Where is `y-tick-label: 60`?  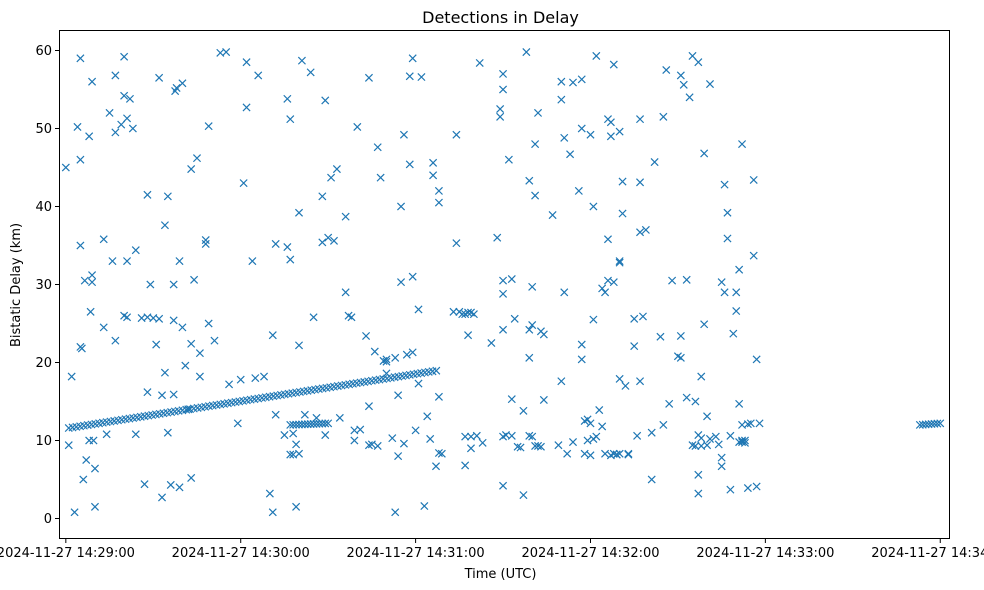 y-tick-label: 60 is located at coordinates (43, 51).